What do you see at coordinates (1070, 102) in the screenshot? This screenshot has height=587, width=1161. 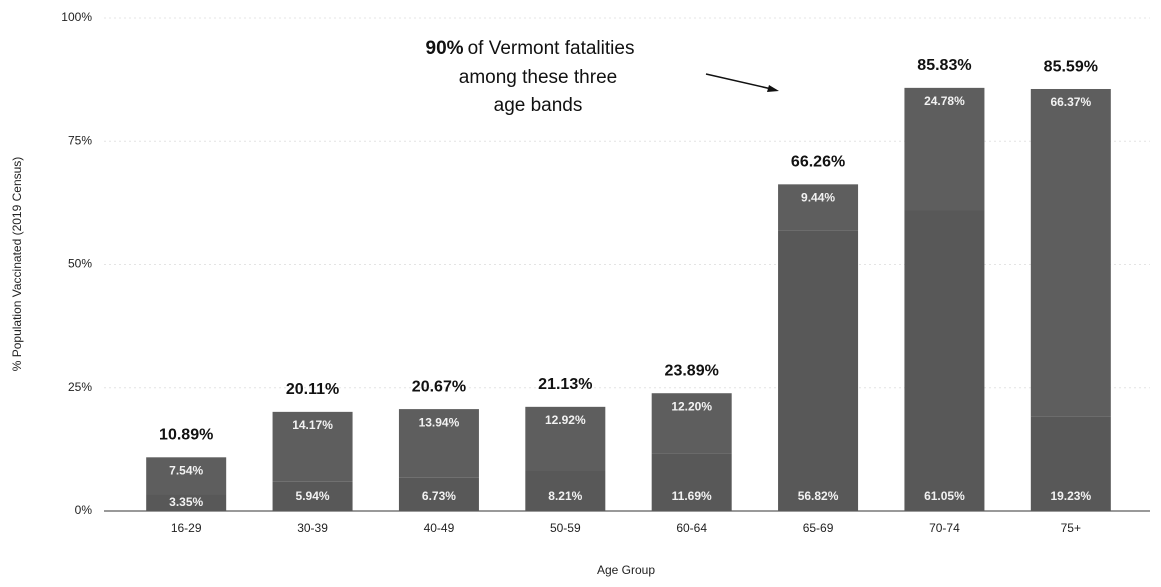 I see `segment-label: 66.37%` at bounding box center [1070, 102].